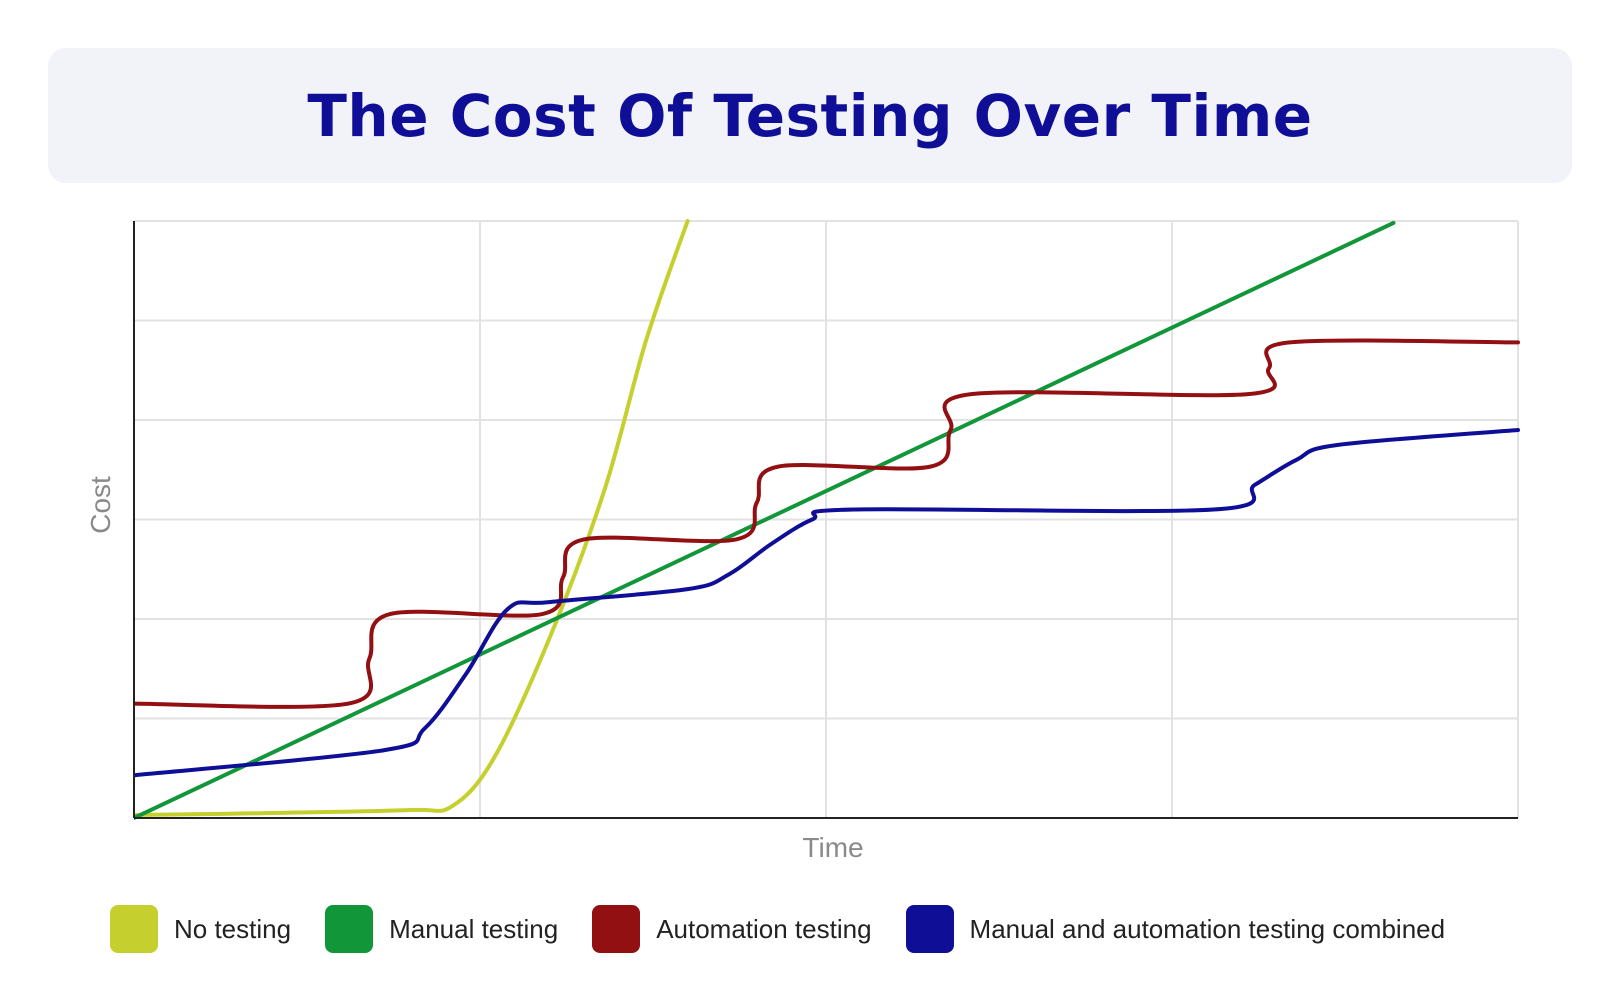 The image size is (1610, 996). What do you see at coordinates (764, 928) in the screenshot?
I see `legend-label: Automation testing` at bounding box center [764, 928].